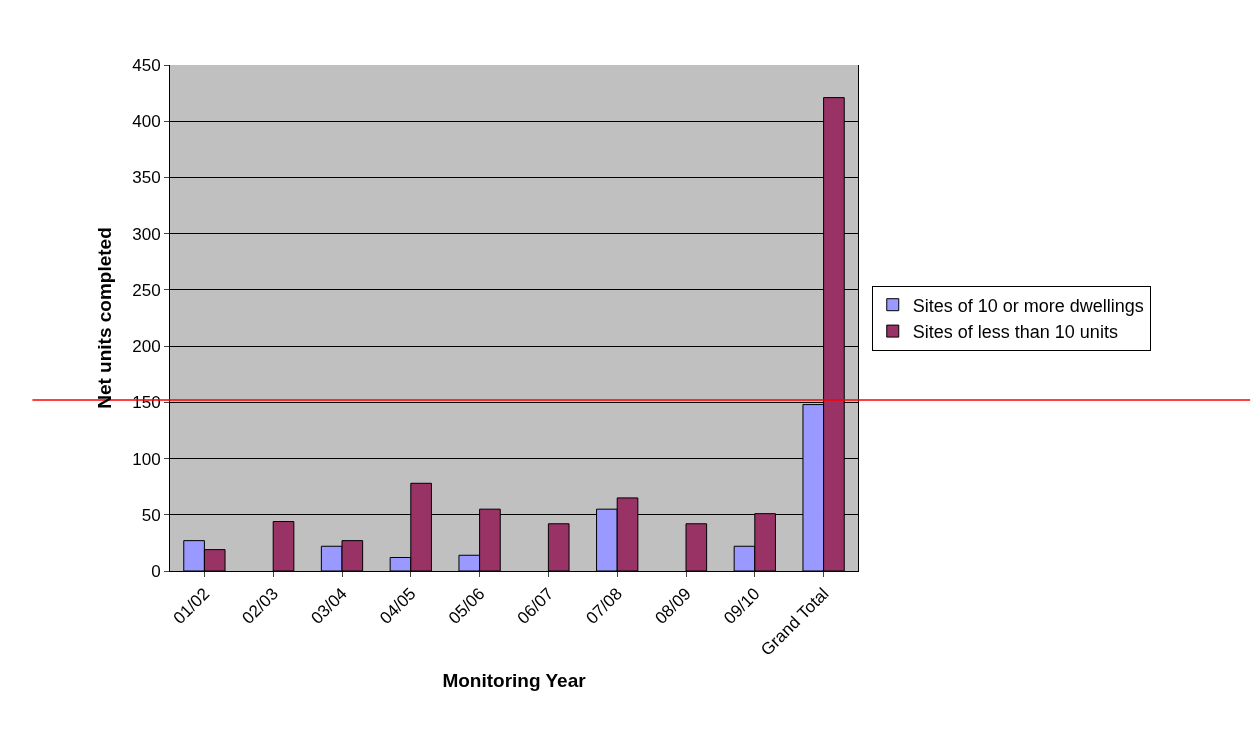  I want to click on legend-label: Sites of less than 10 units, so click(1015, 332).